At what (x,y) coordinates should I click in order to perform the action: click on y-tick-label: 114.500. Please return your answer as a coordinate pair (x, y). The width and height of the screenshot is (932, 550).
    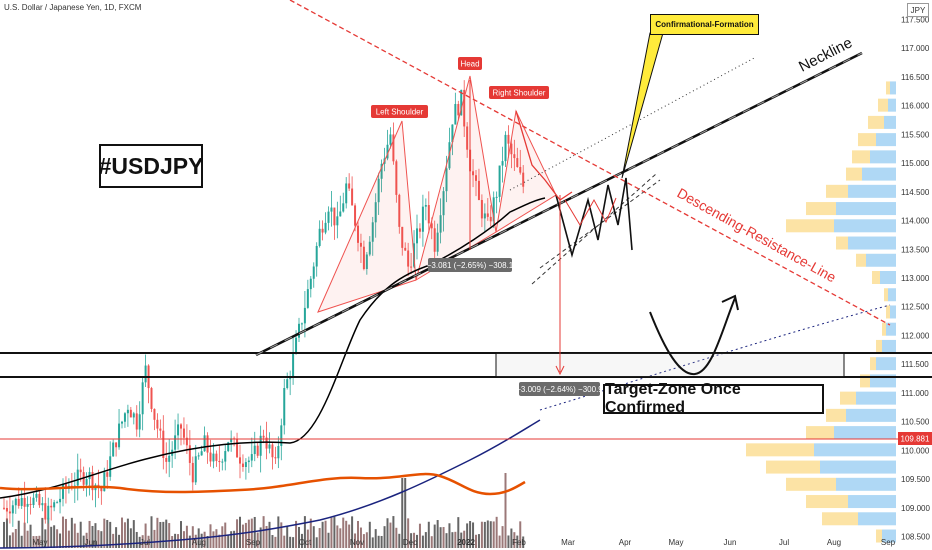
    Looking at the image, I should click on (915, 192).